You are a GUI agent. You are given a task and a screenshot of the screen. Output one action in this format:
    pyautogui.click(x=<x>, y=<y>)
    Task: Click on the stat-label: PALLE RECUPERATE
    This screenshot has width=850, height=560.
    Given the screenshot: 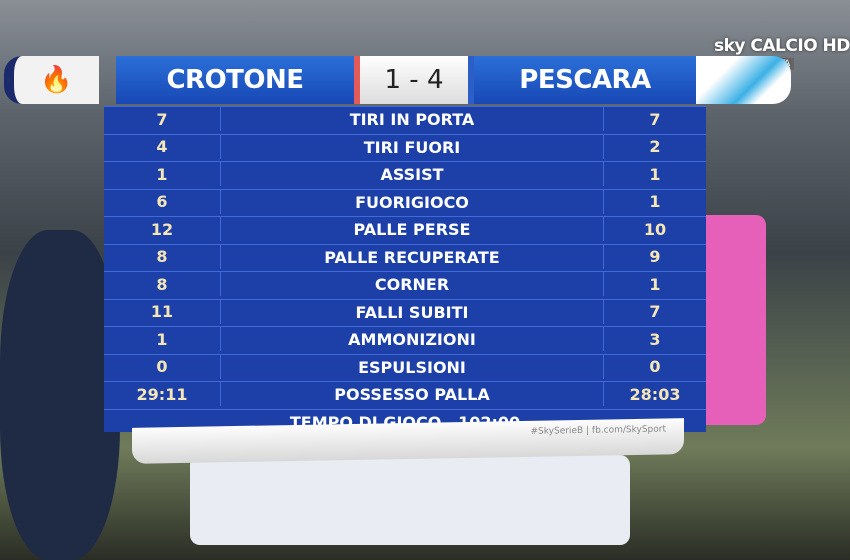 What is the action you would take?
    pyautogui.click(x=412, y=256)
    